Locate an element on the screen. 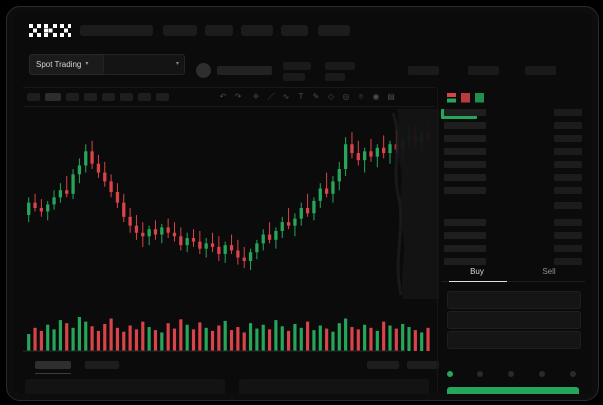  tab-sell: Sell is located at coordinates (549, 271).